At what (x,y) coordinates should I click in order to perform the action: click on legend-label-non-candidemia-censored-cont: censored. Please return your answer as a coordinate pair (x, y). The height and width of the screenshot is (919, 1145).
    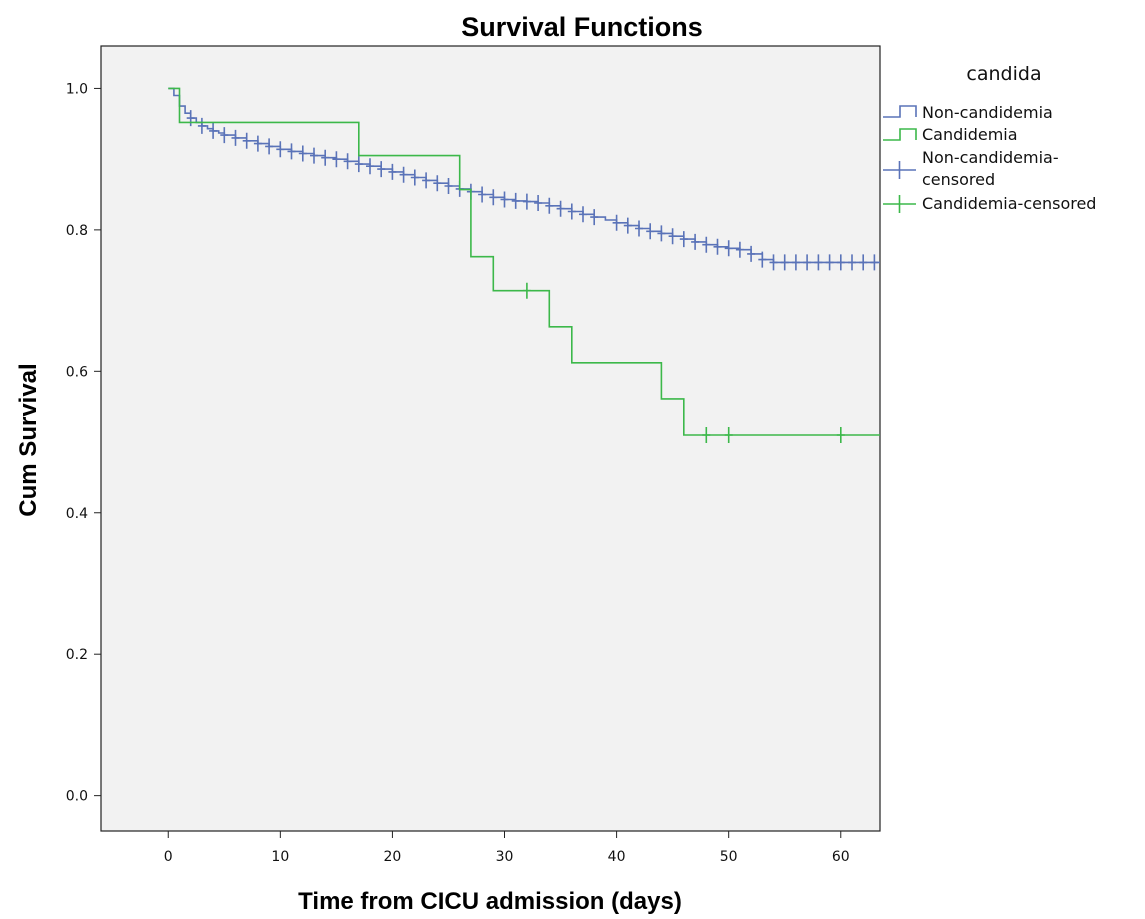
    Looking at the image, I should click on (958, 179).